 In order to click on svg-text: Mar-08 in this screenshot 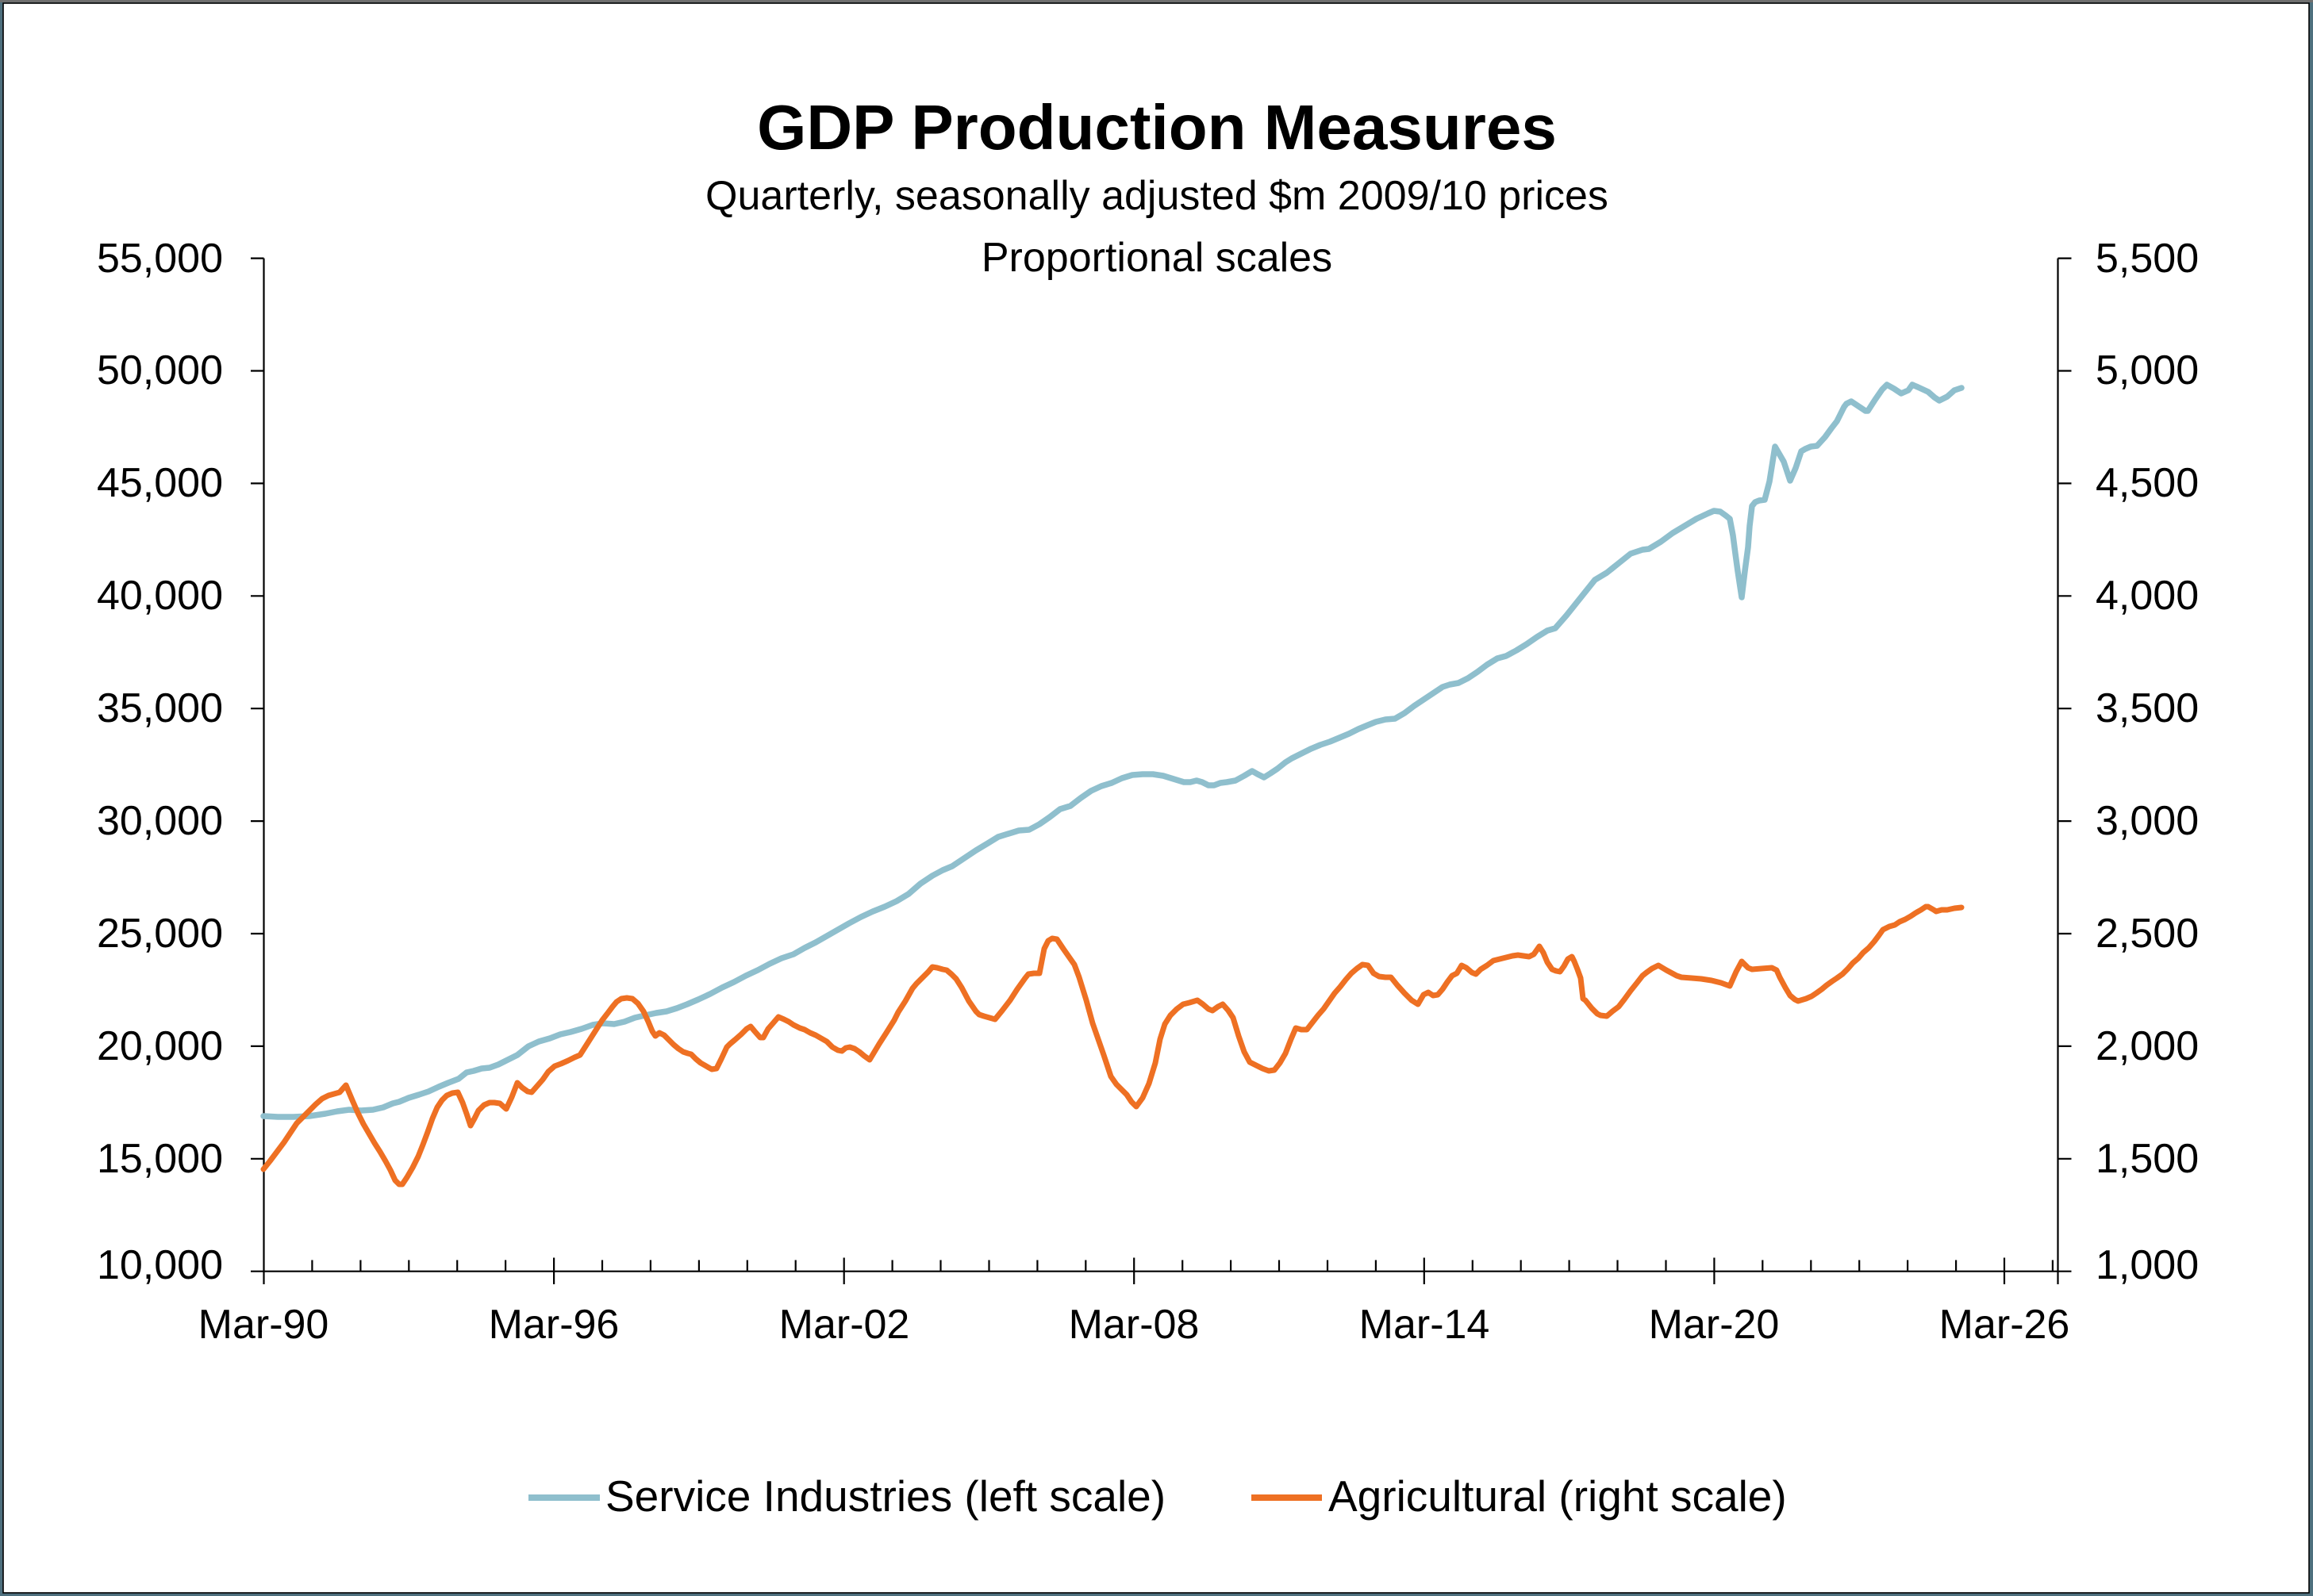, I will do `click(1134, 1325)`.